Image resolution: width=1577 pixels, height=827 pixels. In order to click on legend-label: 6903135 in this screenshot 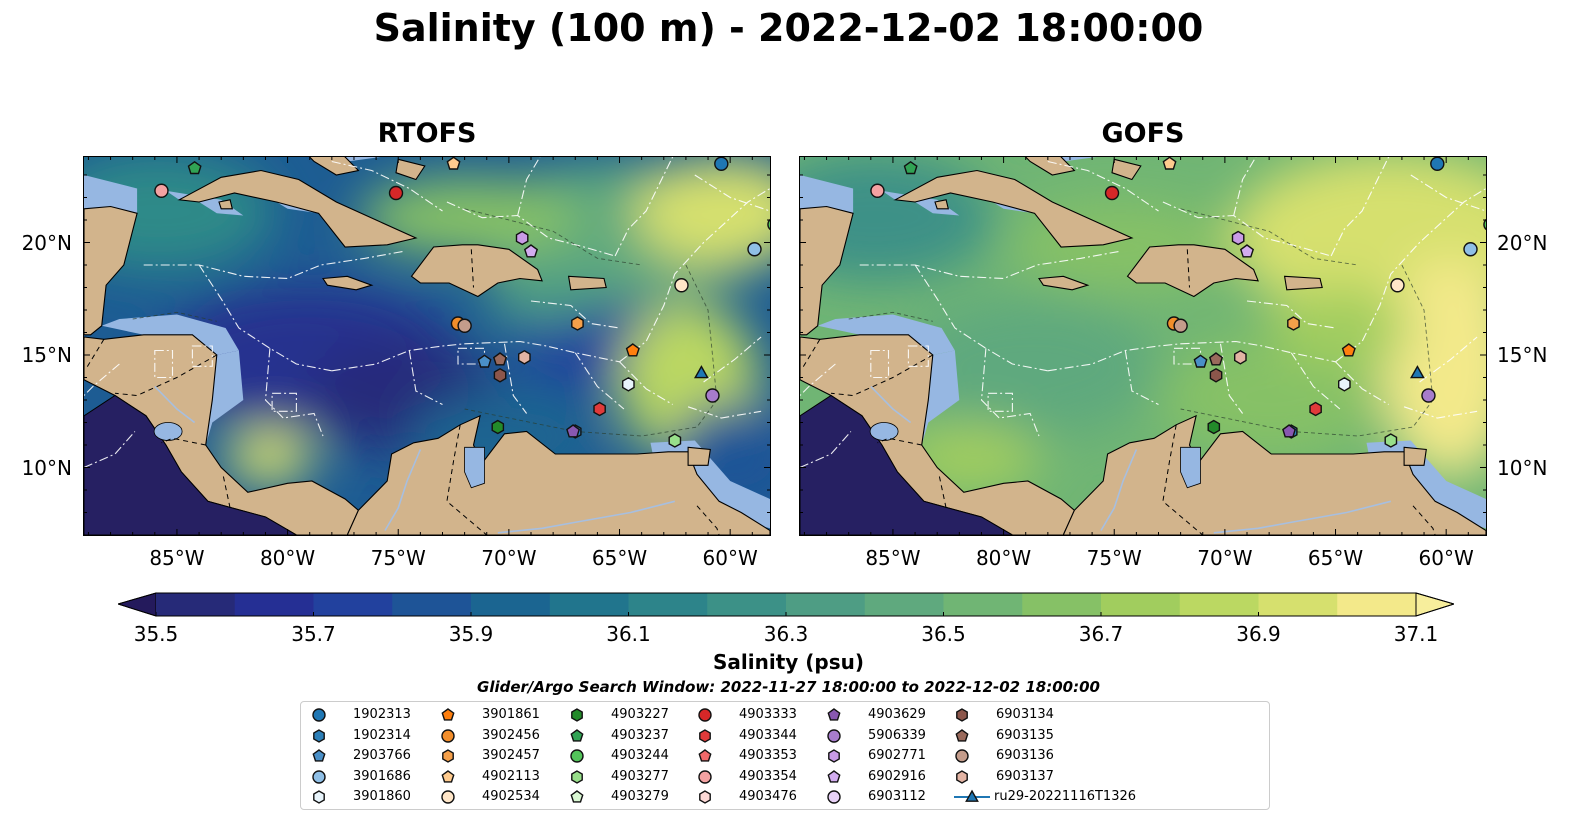, I will do `click(1025, 735)`.